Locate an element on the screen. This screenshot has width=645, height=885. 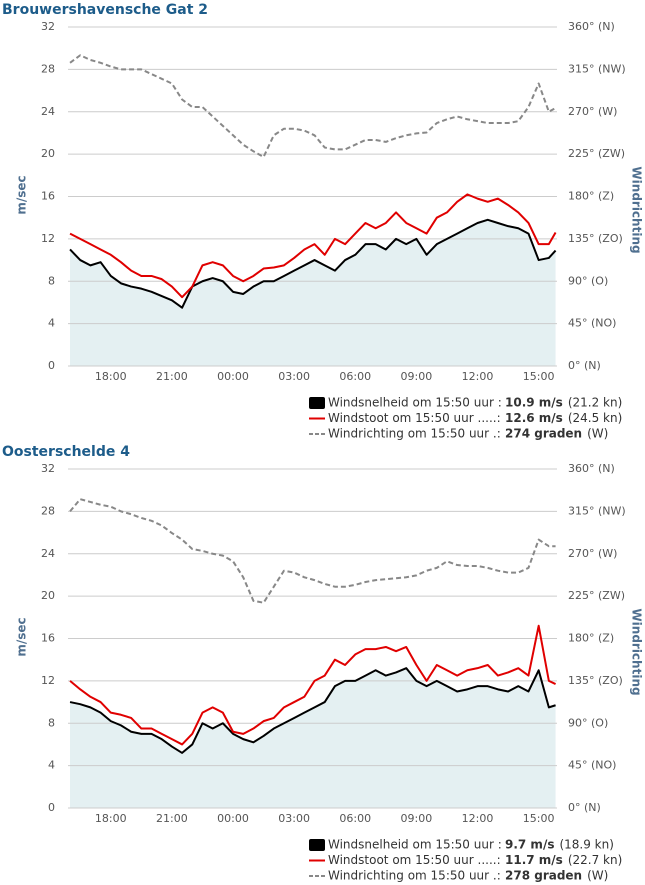
legend-extra: (24.5 kn) is located at coordinates (595, 418).